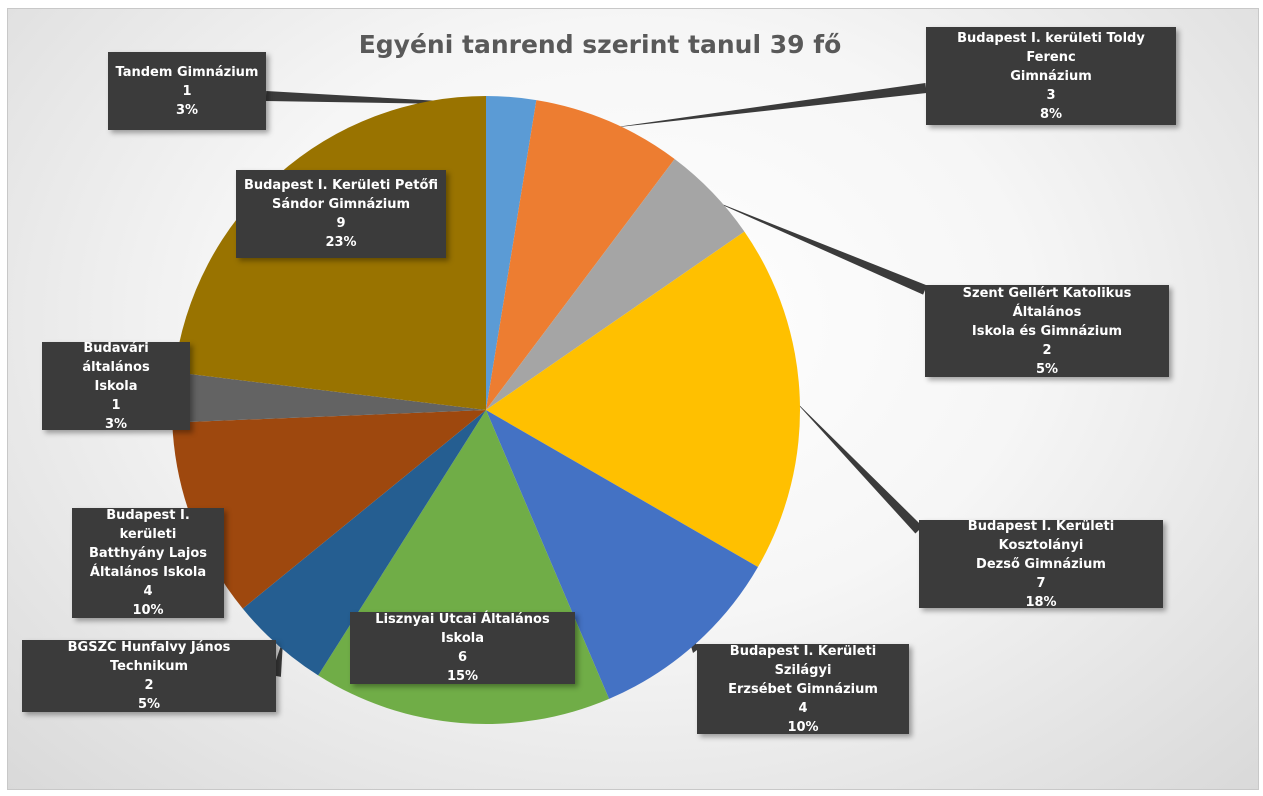  I want to click on data-label-name: BGSZC Hunfalvy János Technikum, so click(149, 657).